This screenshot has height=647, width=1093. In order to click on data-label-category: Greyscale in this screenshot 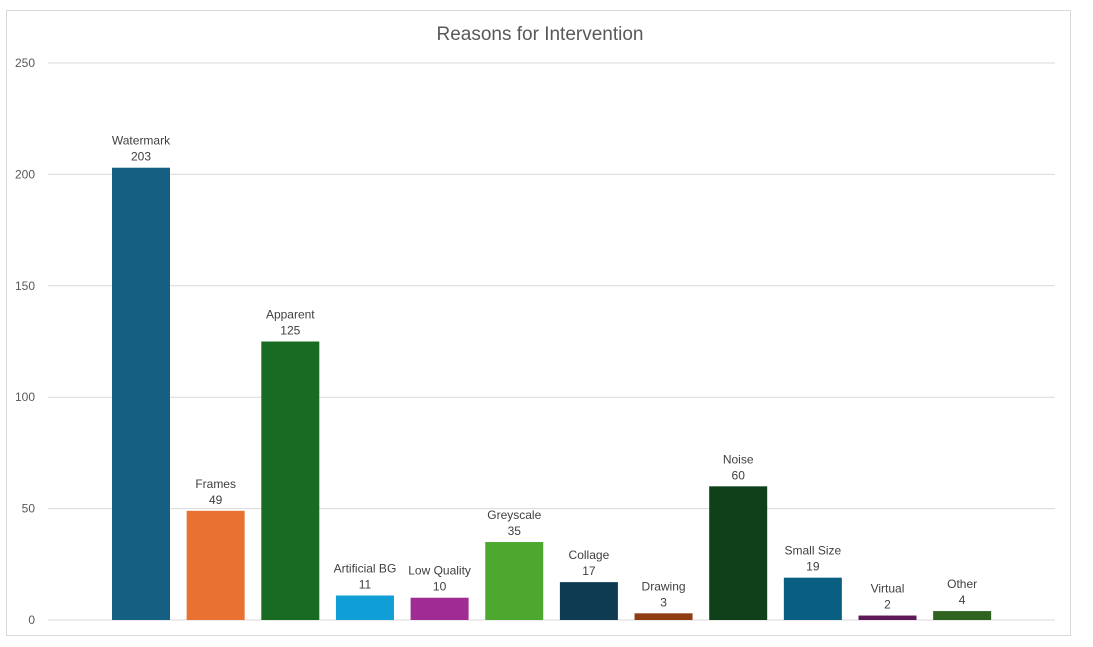, I will do `click(514, 515)`.